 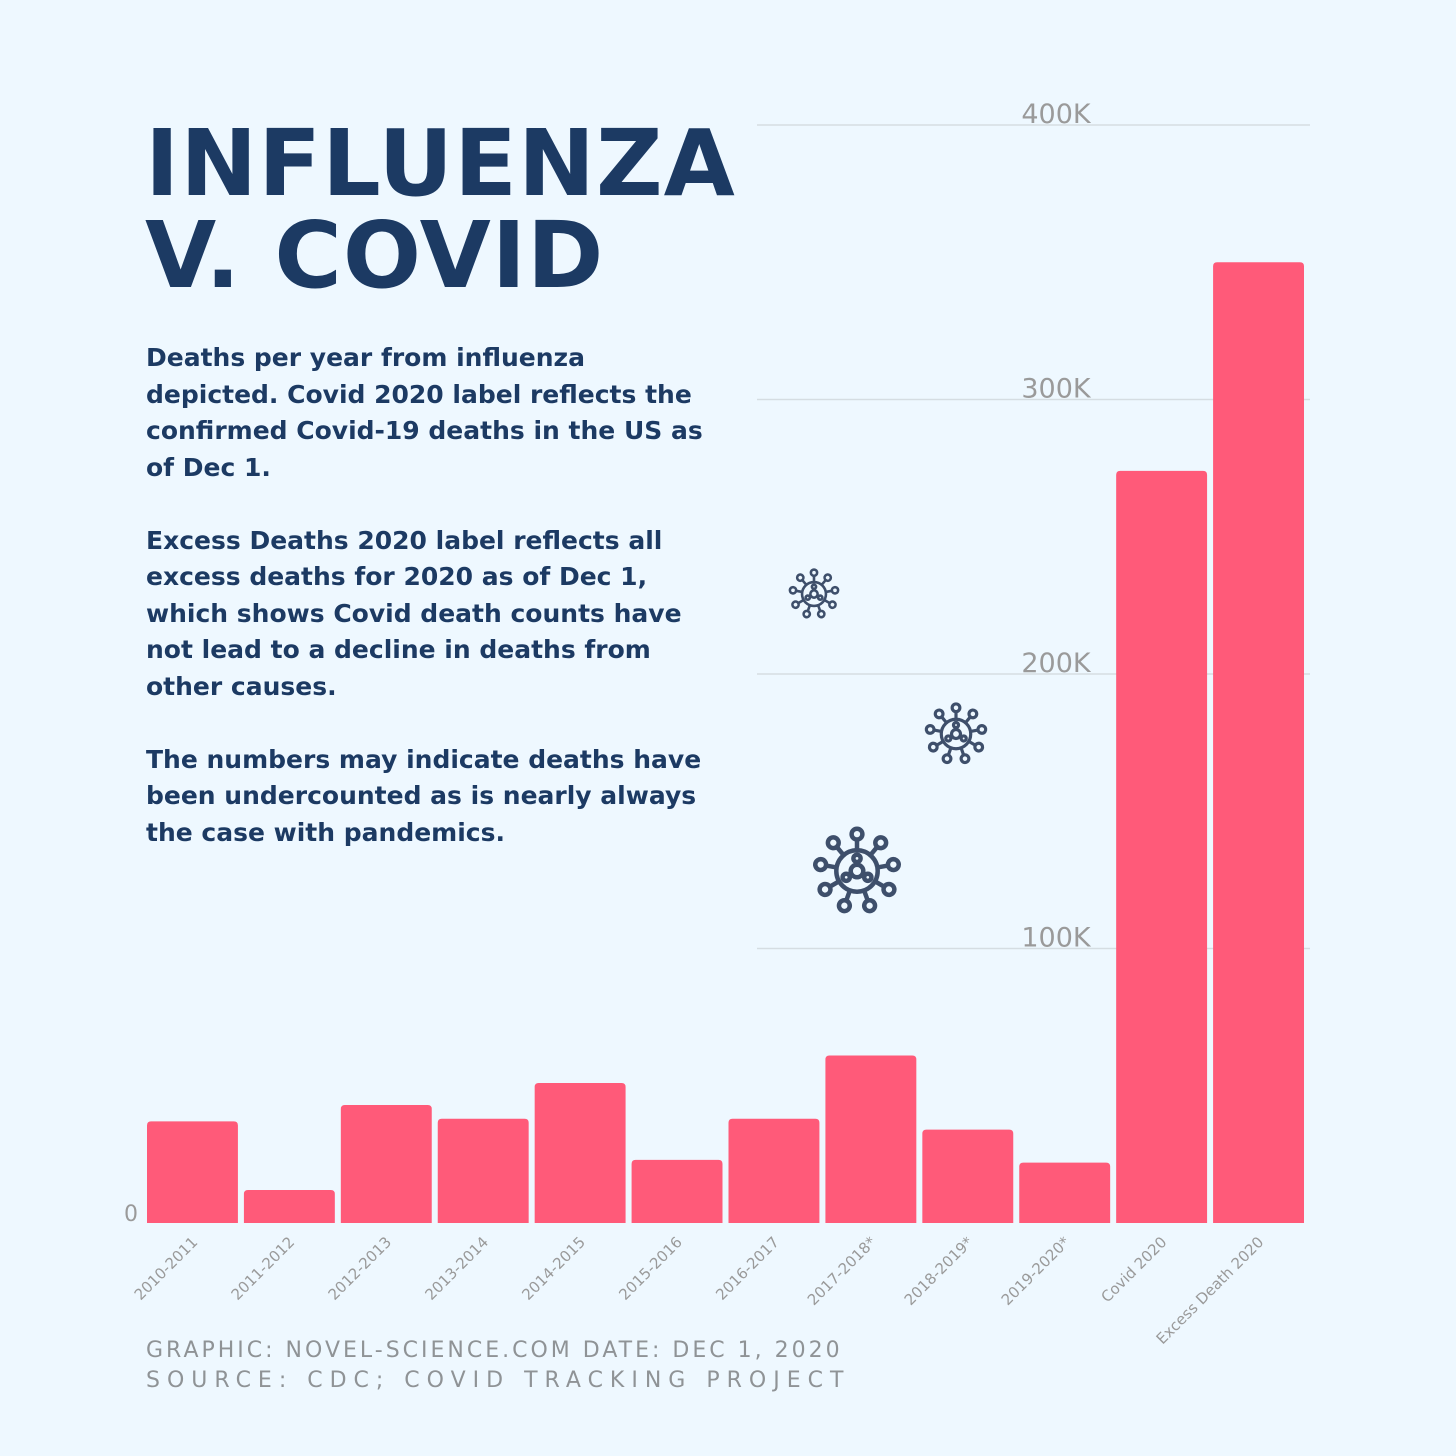 I want to click on x-tick-label: Covid 2020, so click(x=1133, y=1269).